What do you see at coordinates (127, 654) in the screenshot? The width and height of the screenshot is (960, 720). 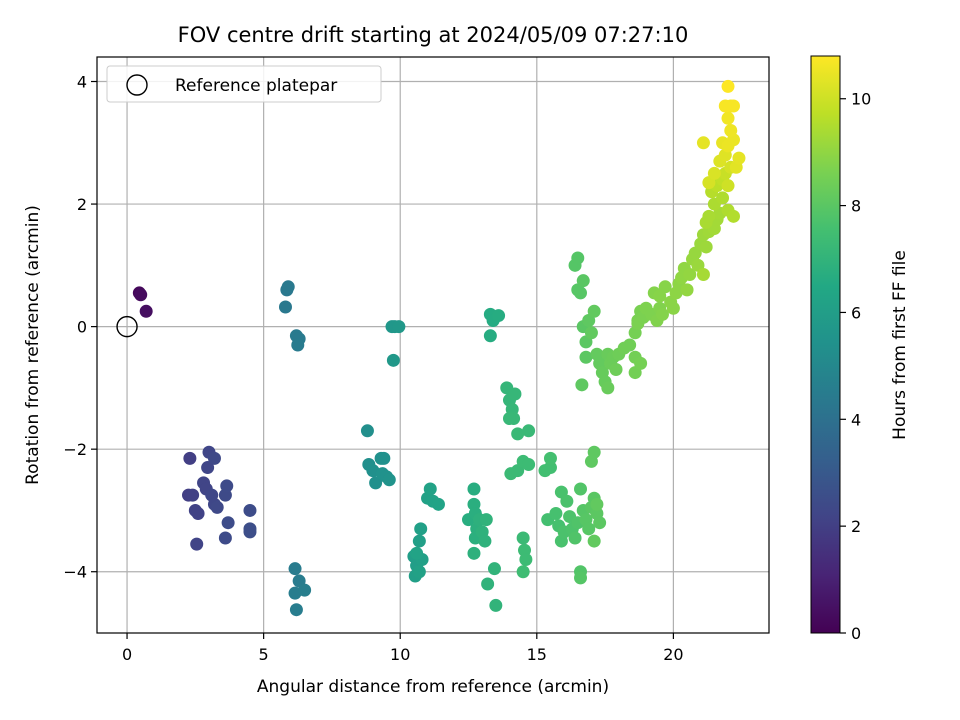 I see `x-tick-label: 0` at bounding box center [127, 654].